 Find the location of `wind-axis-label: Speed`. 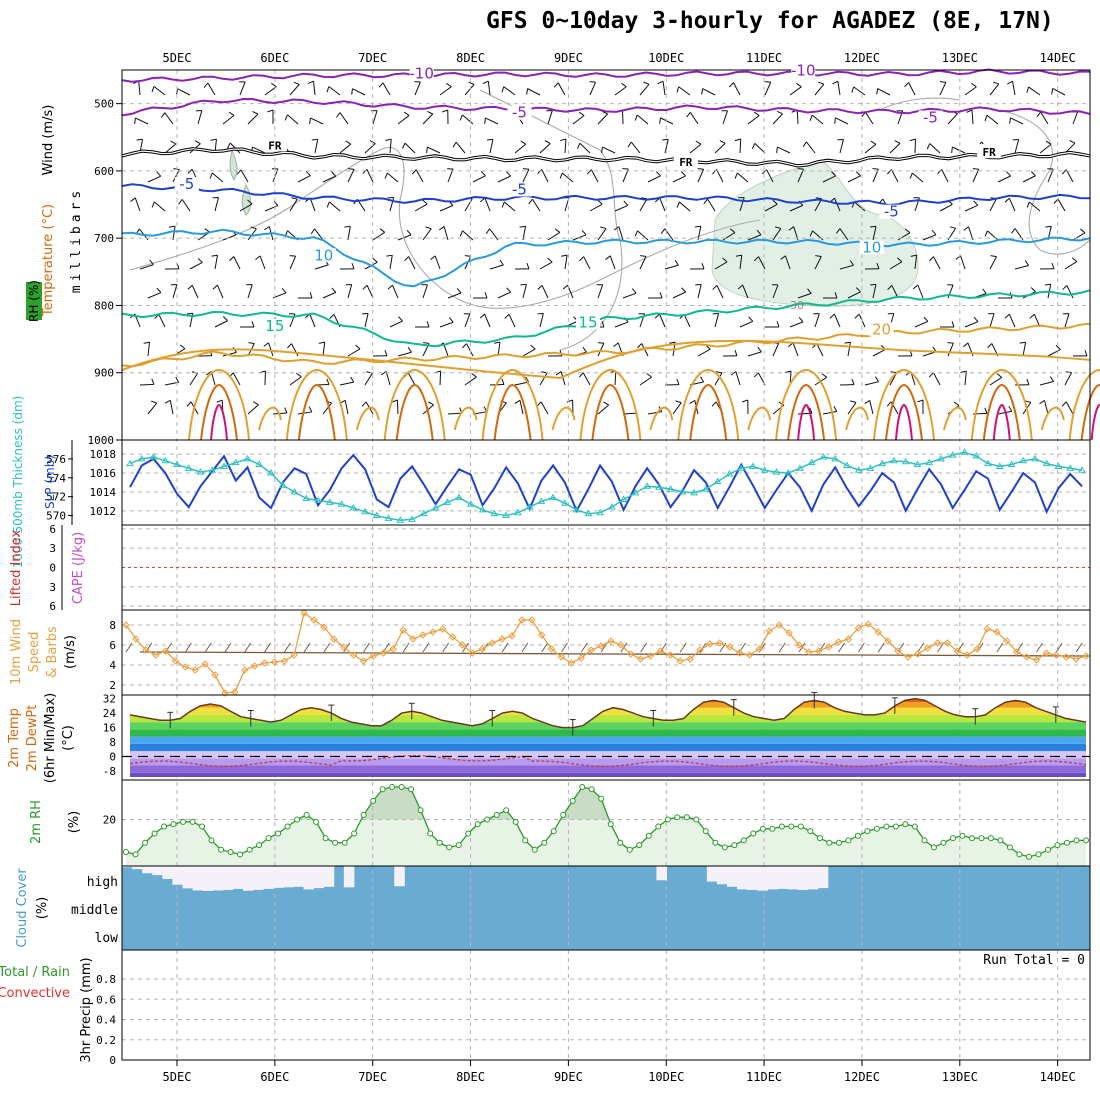

wind-axis-label: Speed is located at coordinates (34, 652).